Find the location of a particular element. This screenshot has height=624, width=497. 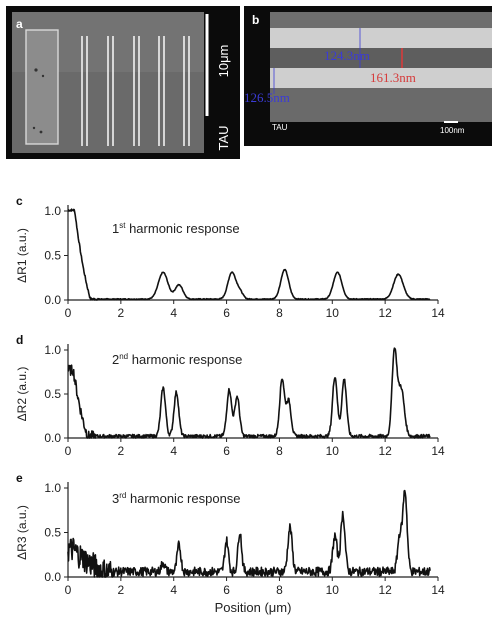

sem-b-top-gap is located at coordinates (381, 20).